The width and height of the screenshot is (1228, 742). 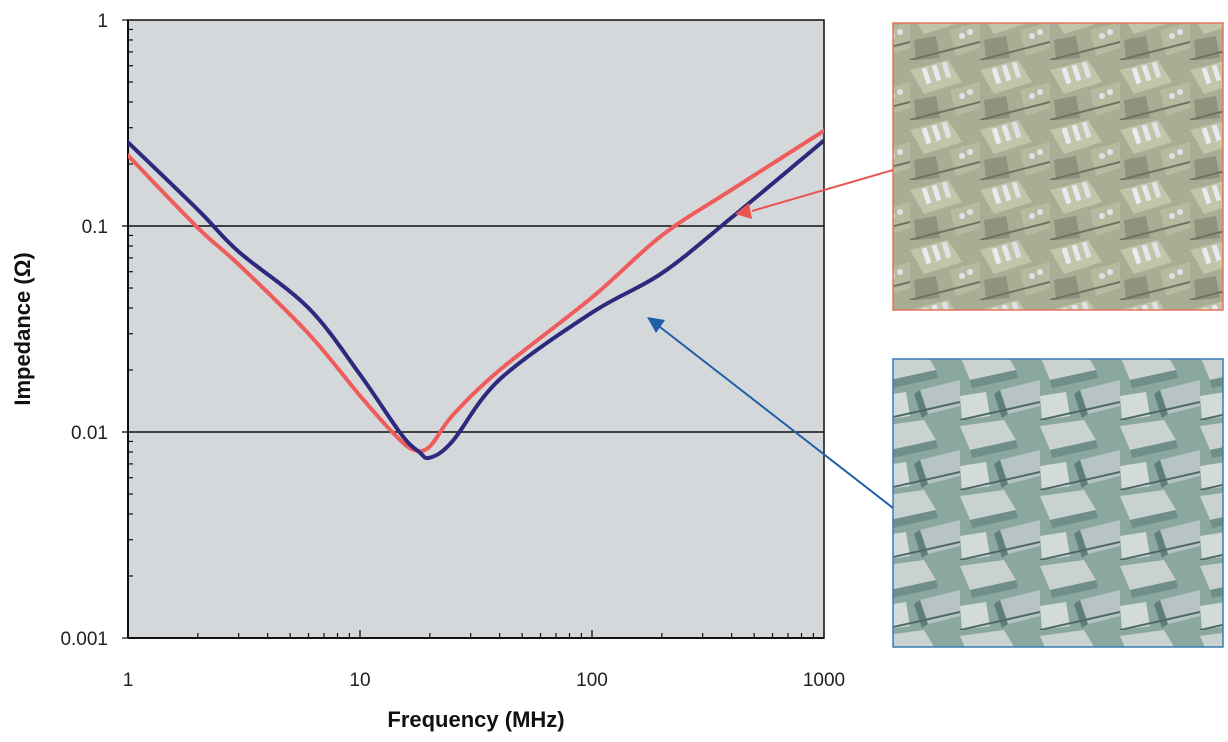 I want to click on x-tick-label: 10, so click(x=359, y=680).